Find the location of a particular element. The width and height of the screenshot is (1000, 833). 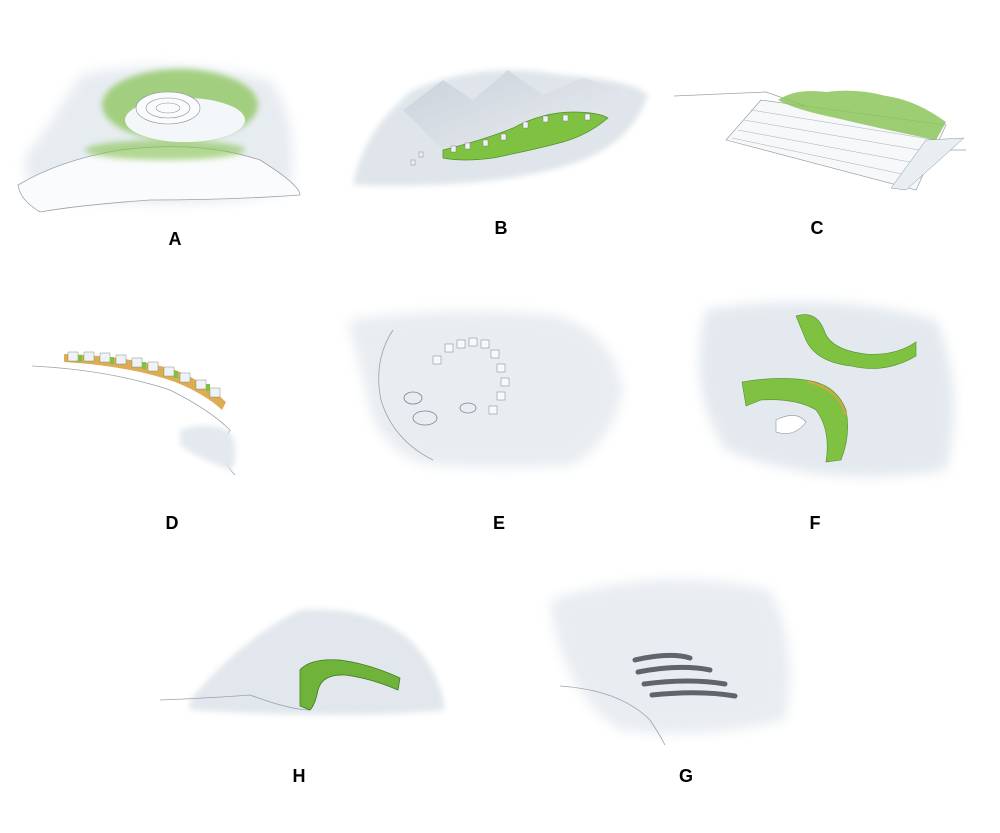

panel-e-illustration is located at coordinates (485, 389).